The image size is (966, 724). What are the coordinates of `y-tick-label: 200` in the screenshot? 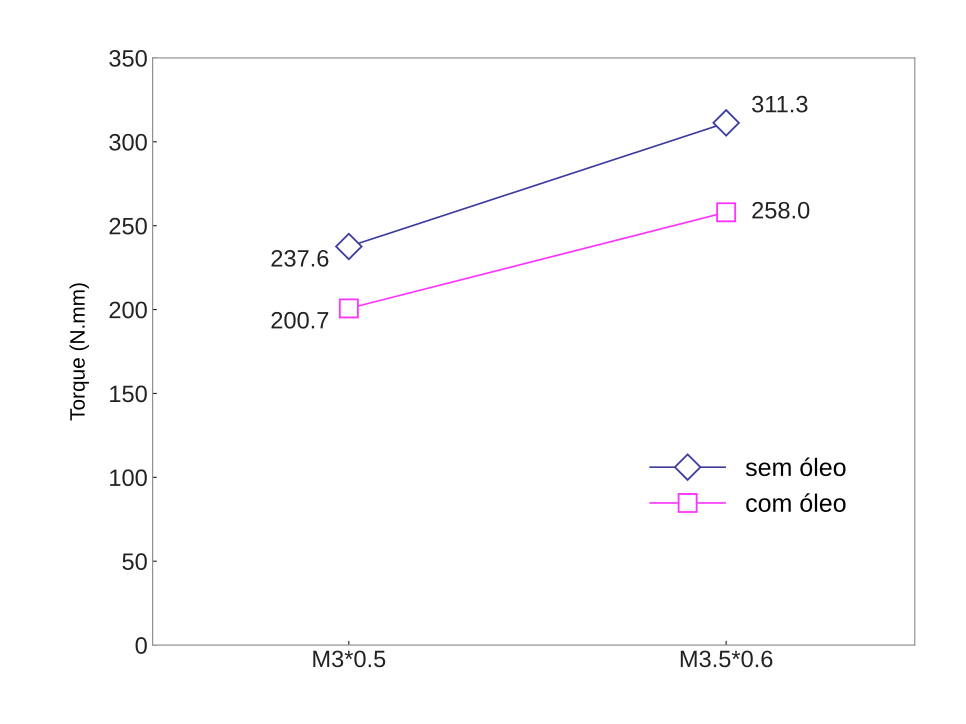 It's located at (128, 310).